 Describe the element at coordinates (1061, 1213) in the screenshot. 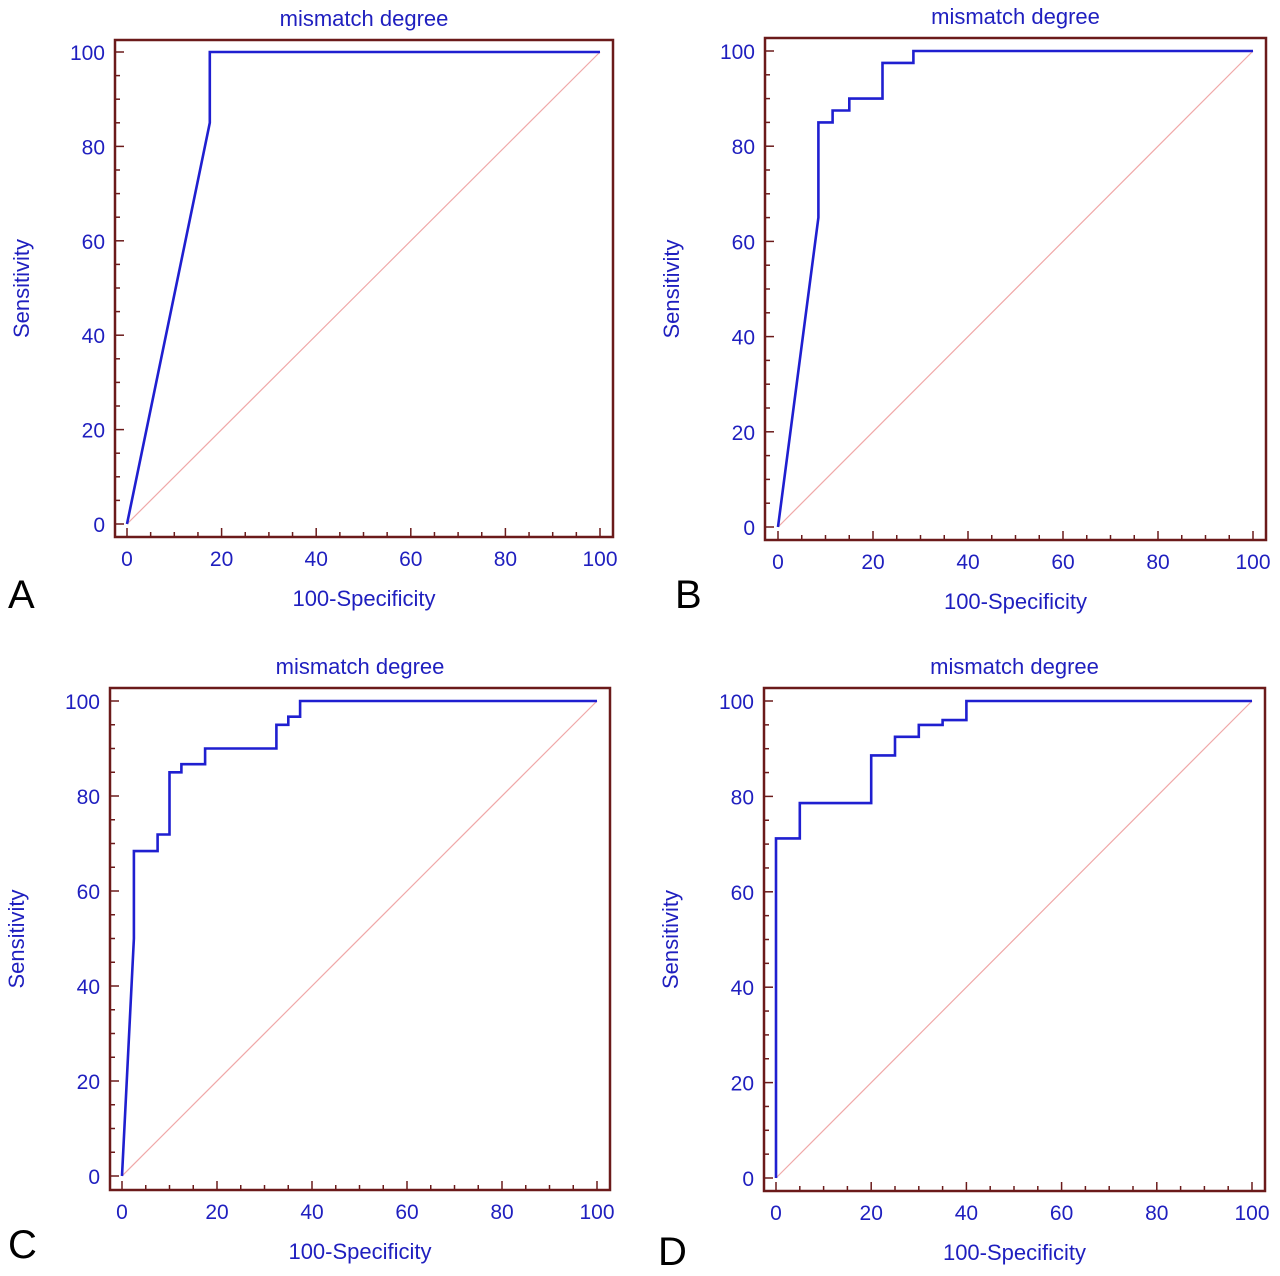

I see `panel-d-xtick-label: 60` at that location.